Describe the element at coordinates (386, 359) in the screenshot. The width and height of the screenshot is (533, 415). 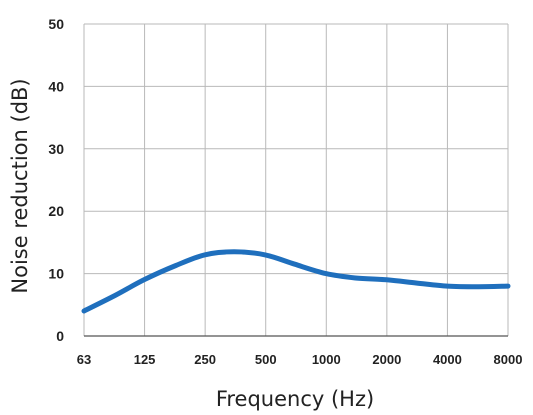
I see `x-tick-label: 2000` at that location.